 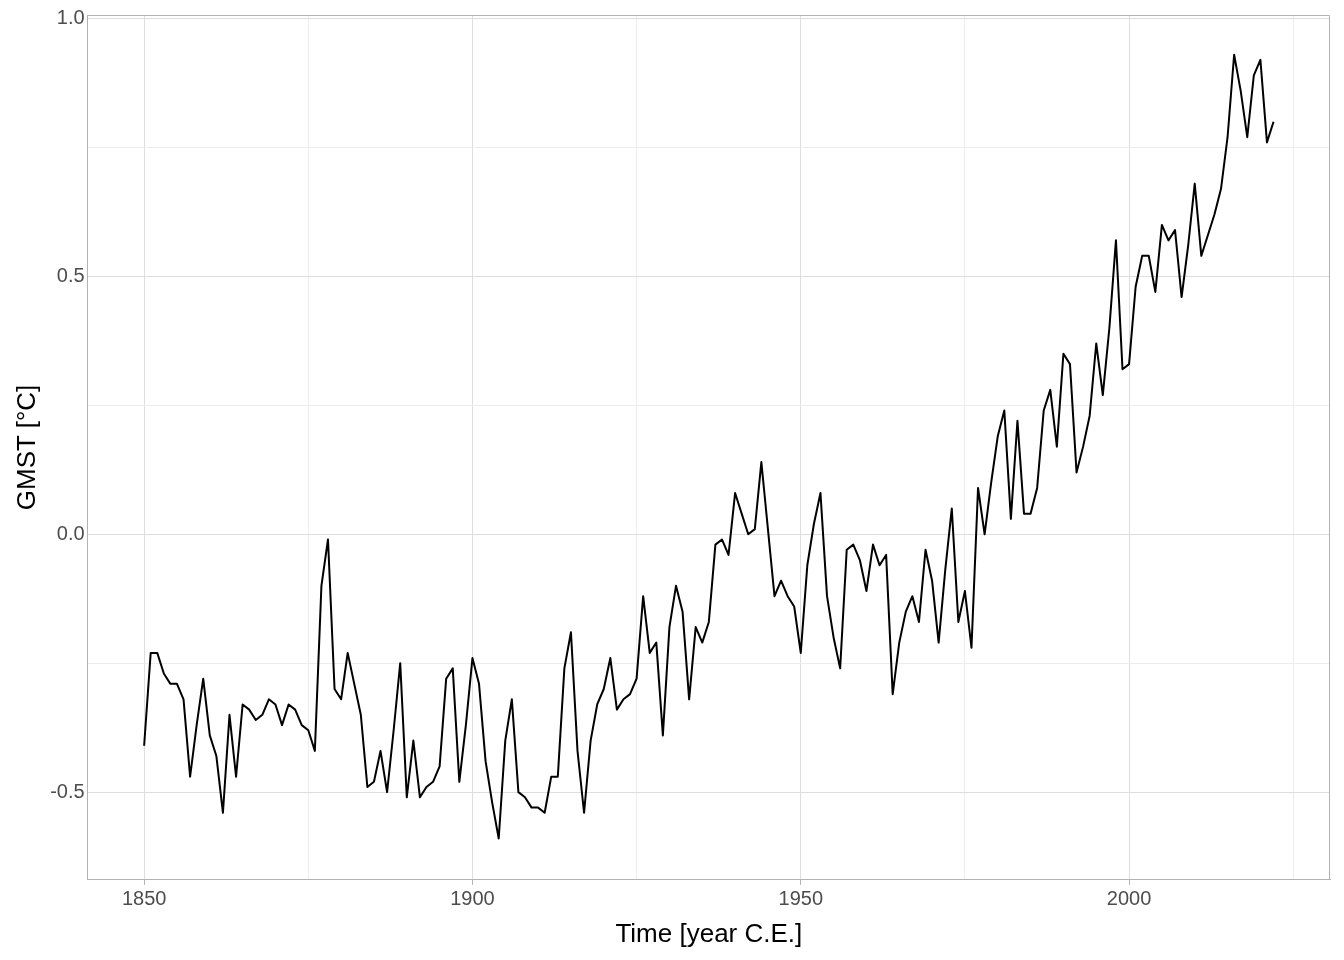 What do you see at coordinates (67, 790) in the screenshot?
I see `y-tick-label: -0.5` at bounding box center [67, 790].